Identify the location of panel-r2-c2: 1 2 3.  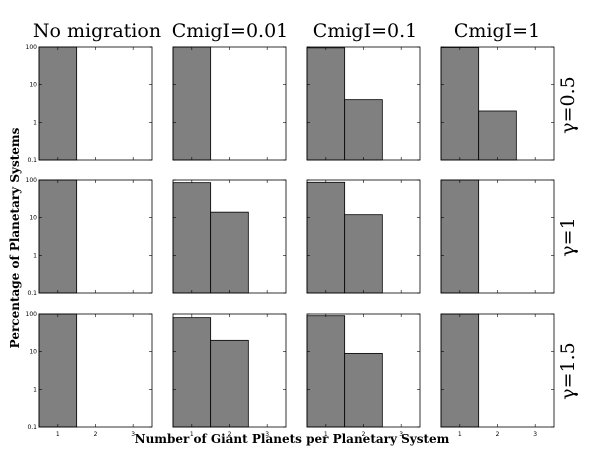
(363, 375).